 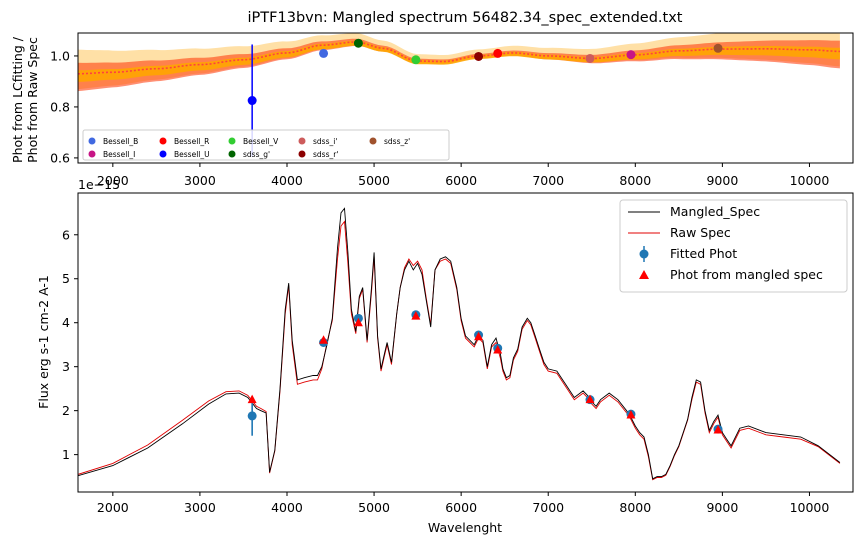 What do you see at coordinates (70, 344) in the screenshot?
I see `bottom-y-ticks: 1 2 3 4 5 6` at bounding box center [70, 344].